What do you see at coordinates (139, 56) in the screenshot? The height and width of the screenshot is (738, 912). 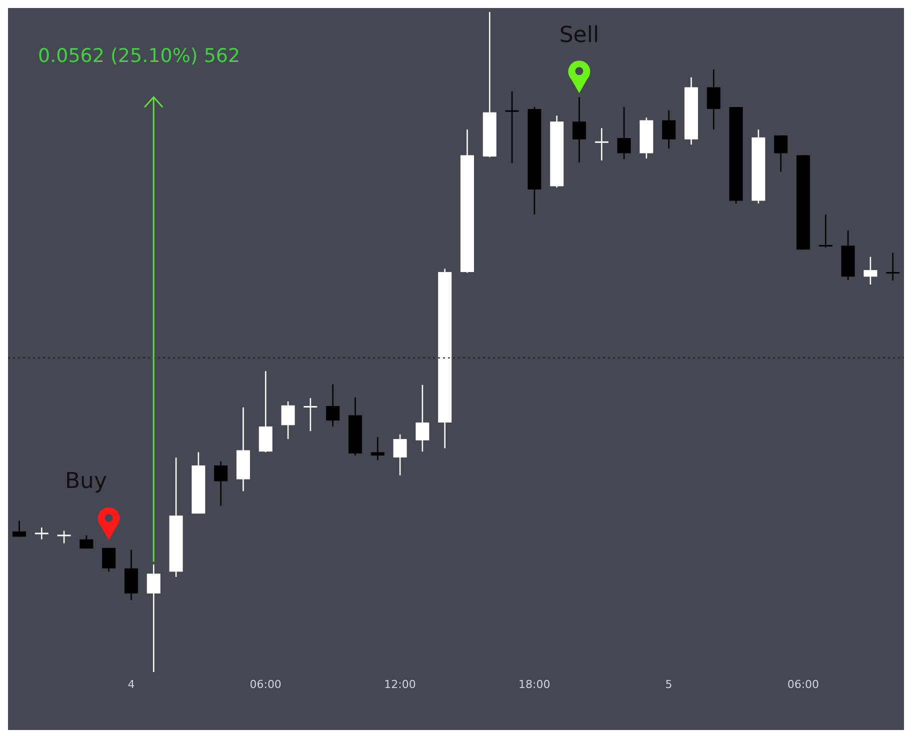 I see `annotation: 0.0562 (25.10%) 562` at bounding box center [139, 56].